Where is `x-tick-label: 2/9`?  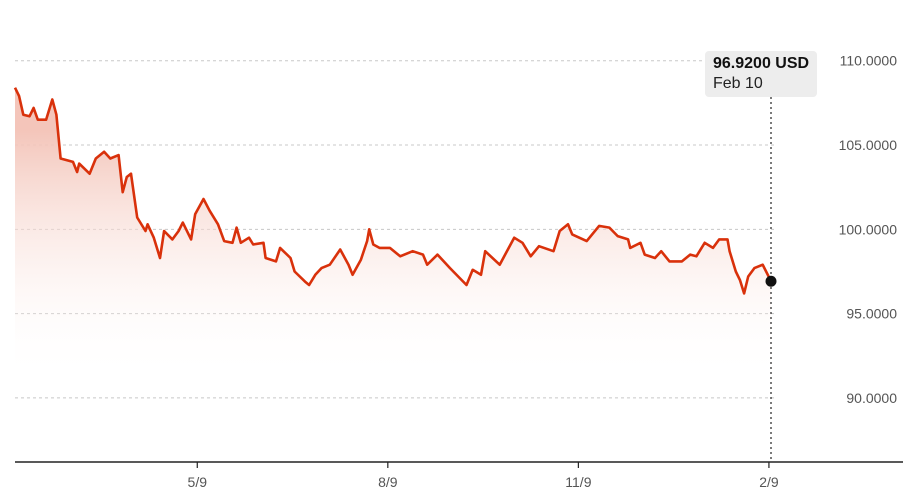 x-tick-label: 2/9 is located at coordinates (769, 482).